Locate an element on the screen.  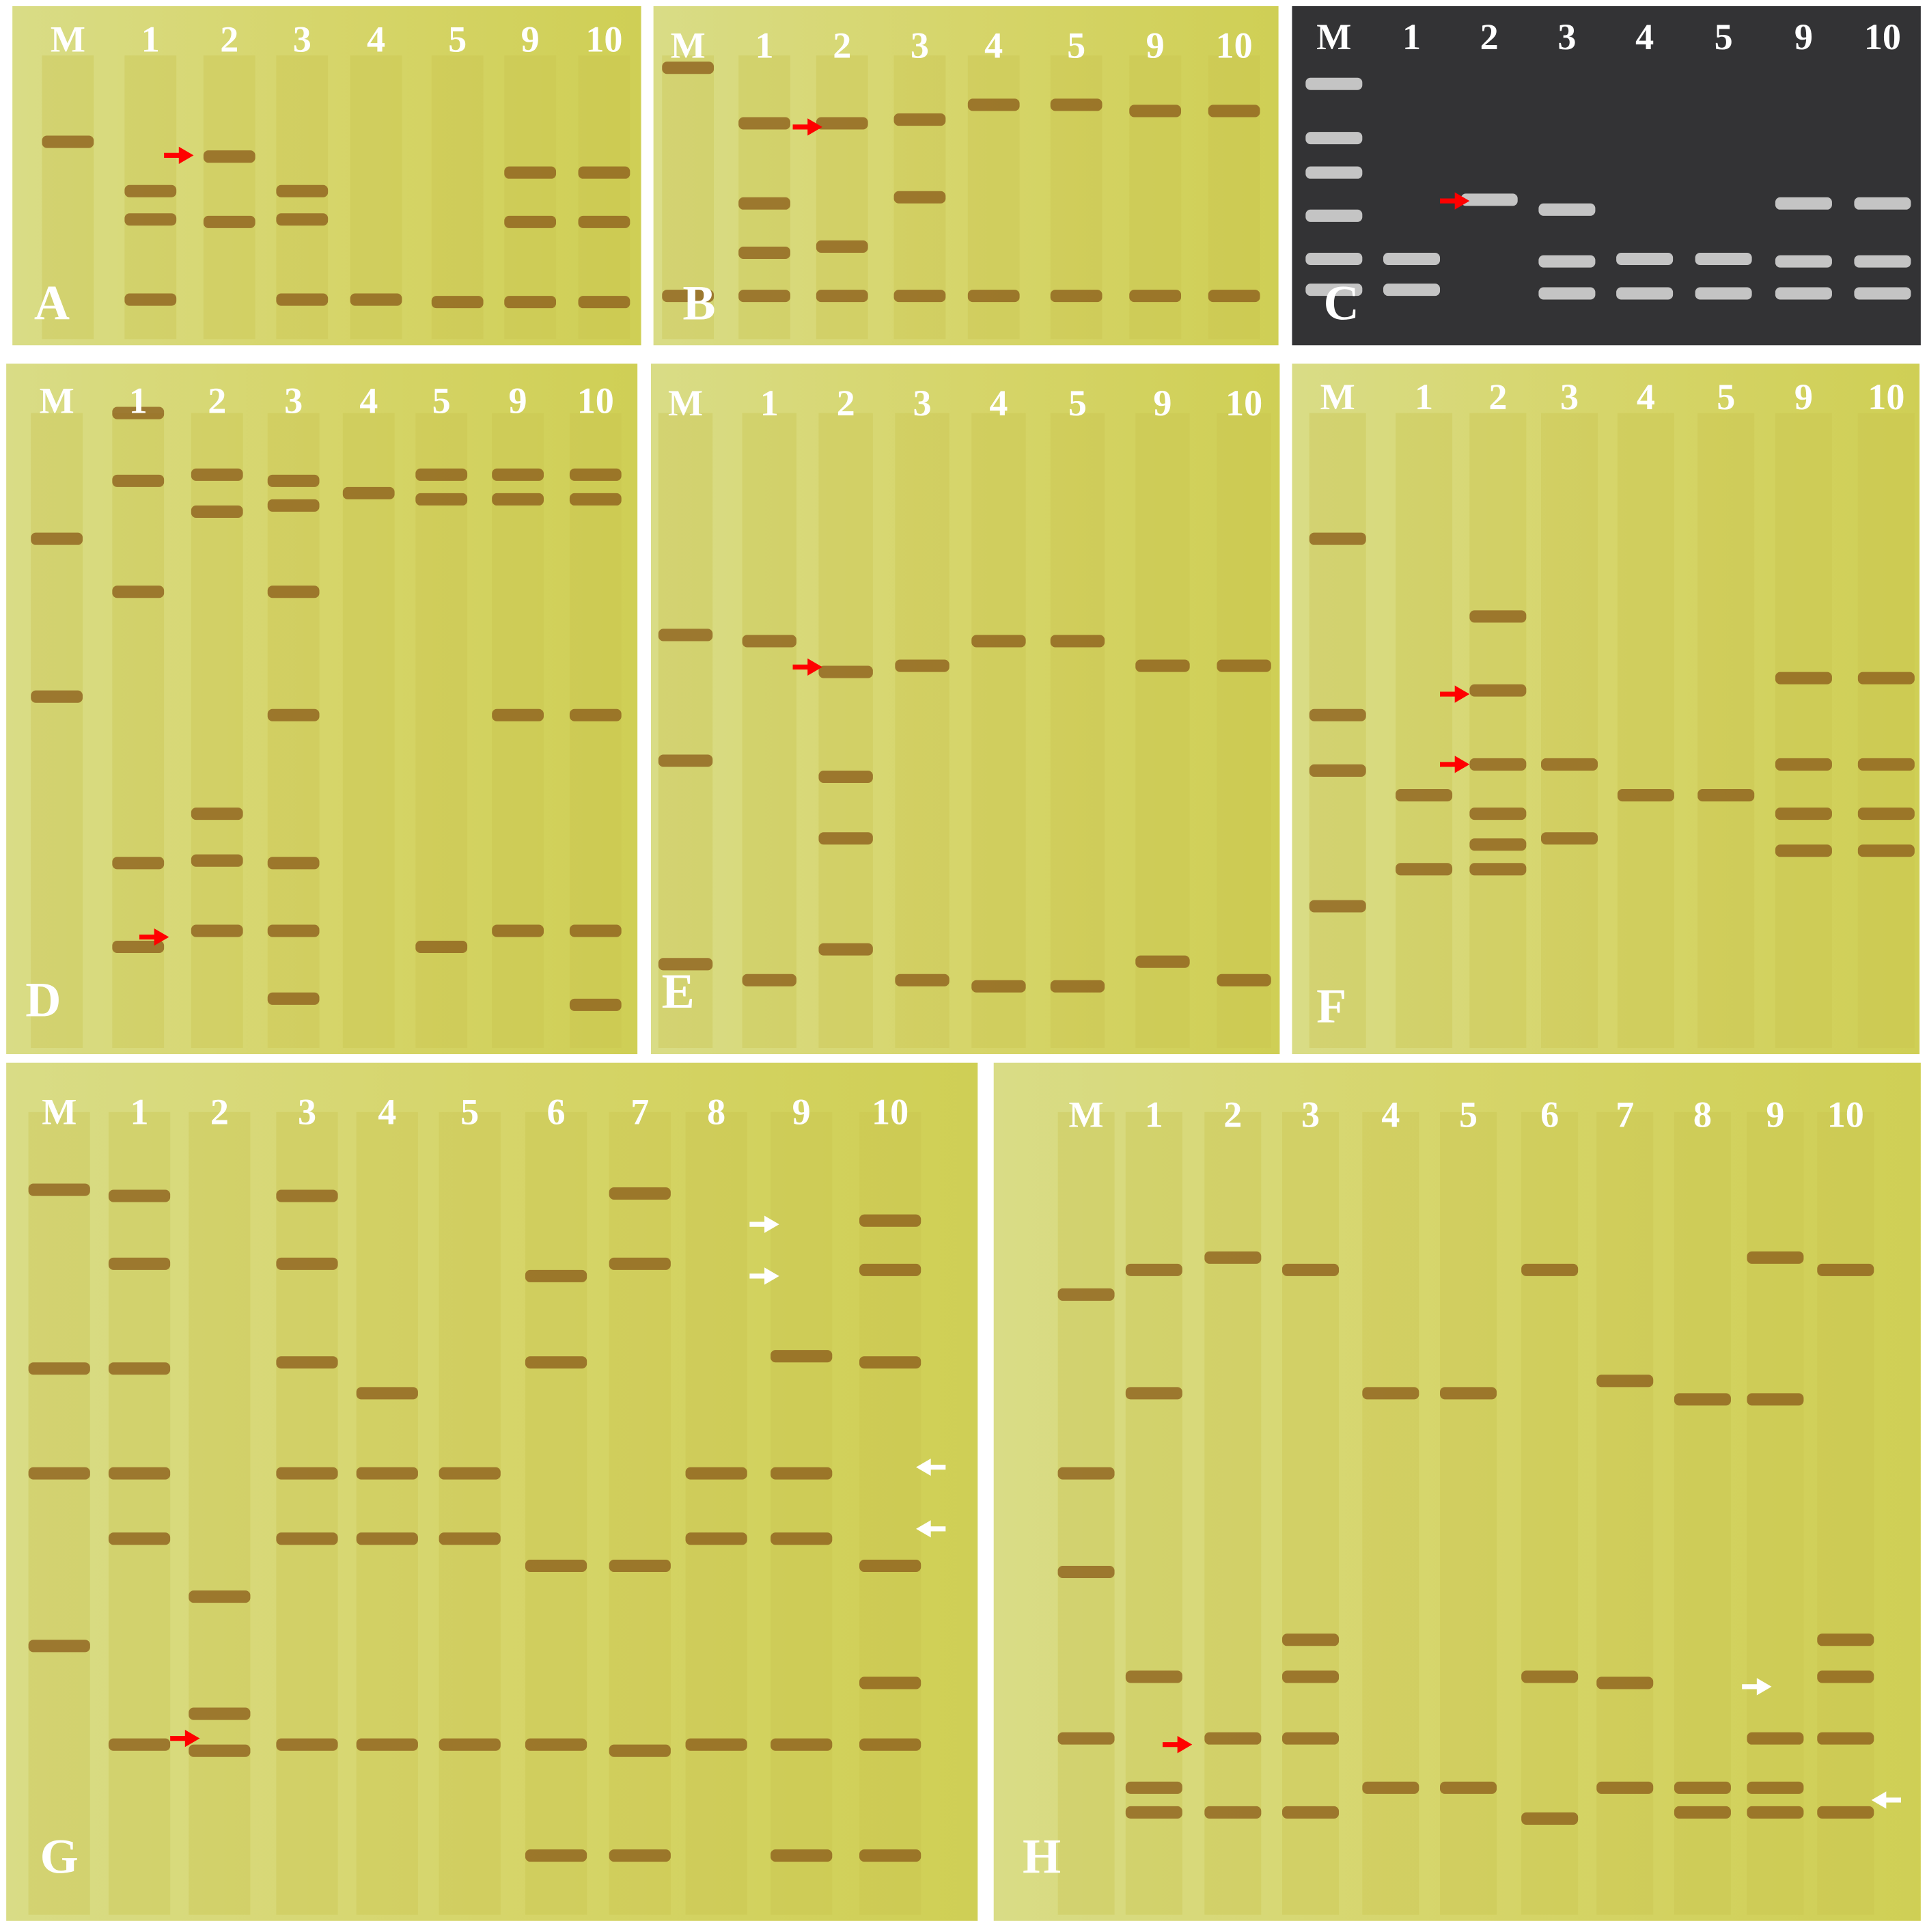
lane-label: 7 is located at coordinates (1625, 1115).